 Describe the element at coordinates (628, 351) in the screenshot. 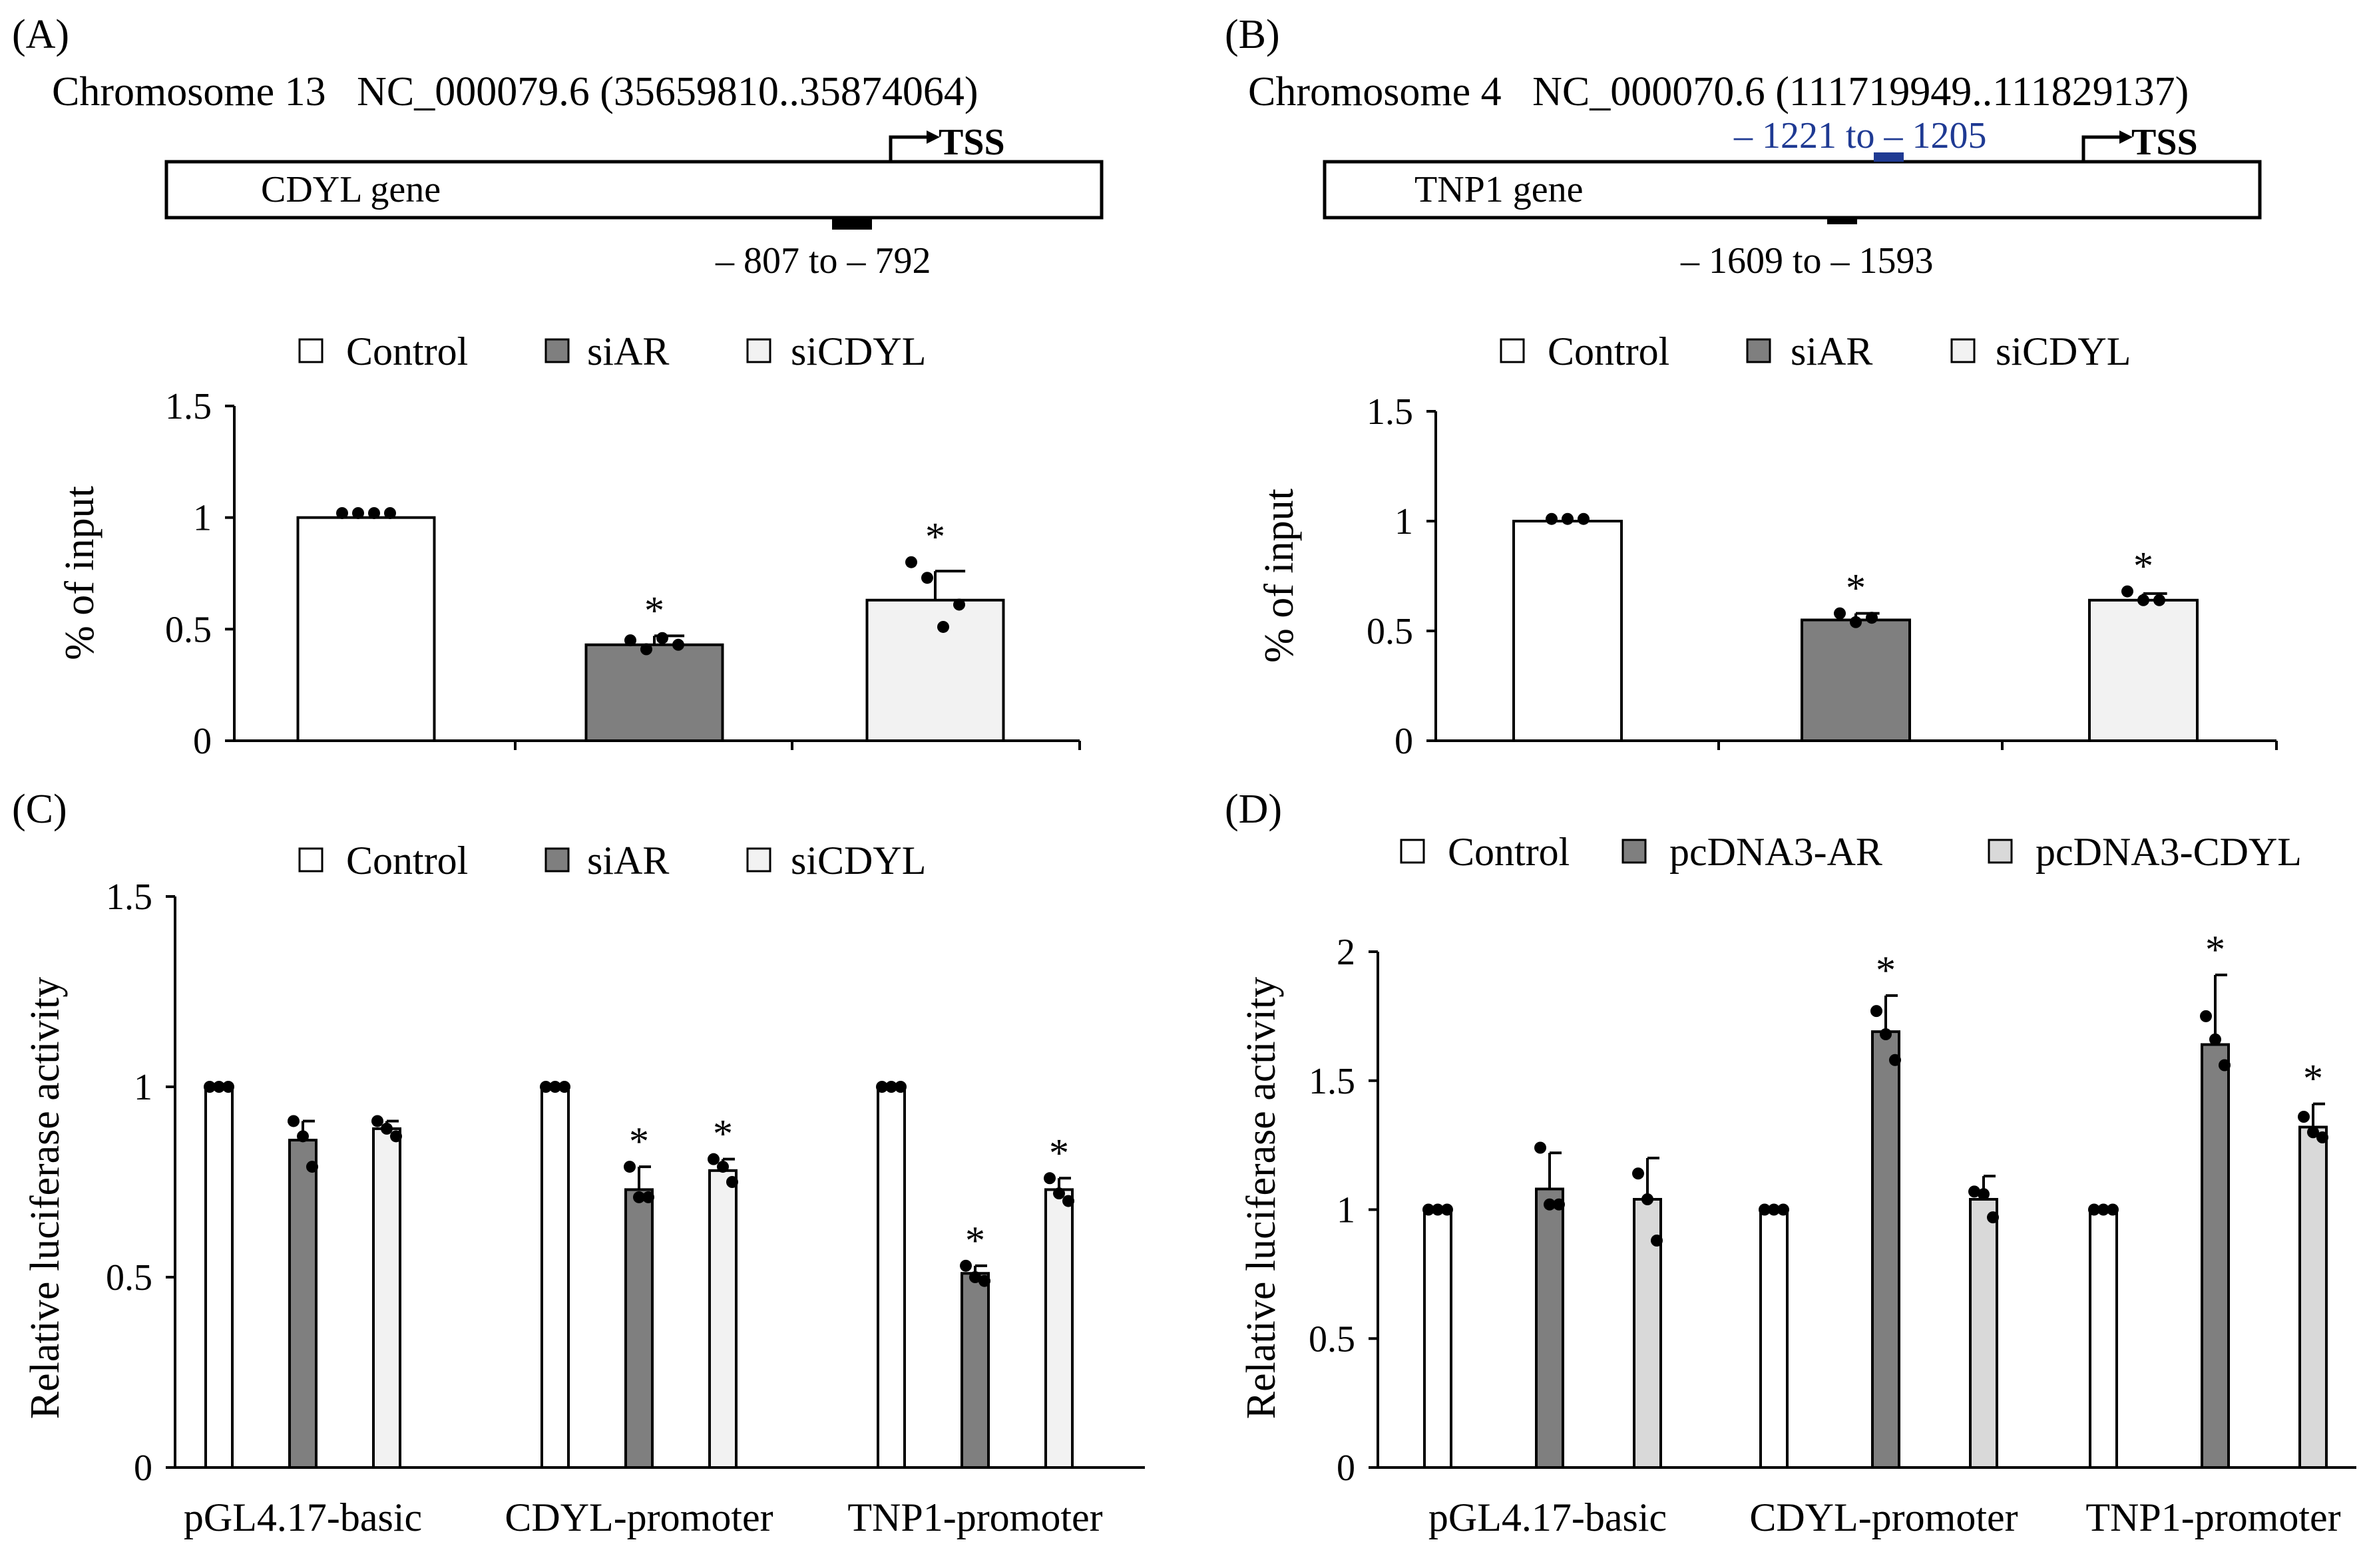

I see `legend-entry-a: siAR` at that location.